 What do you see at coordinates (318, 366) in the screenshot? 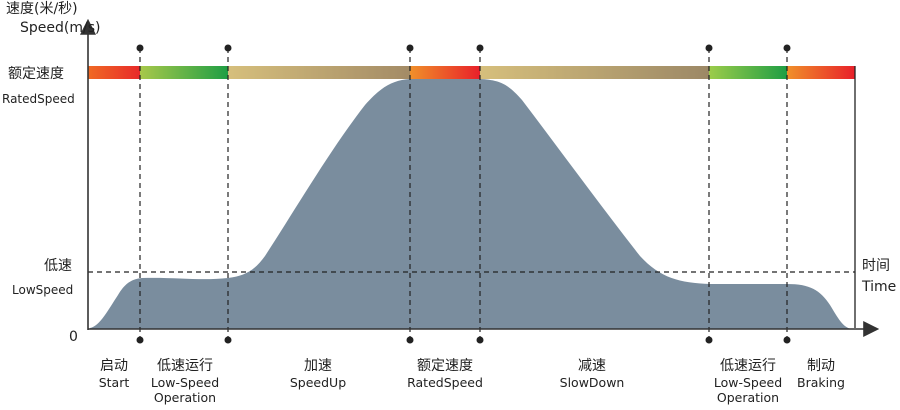
I see `phase-label-cn: 加速` at bounding box center [318, 366].